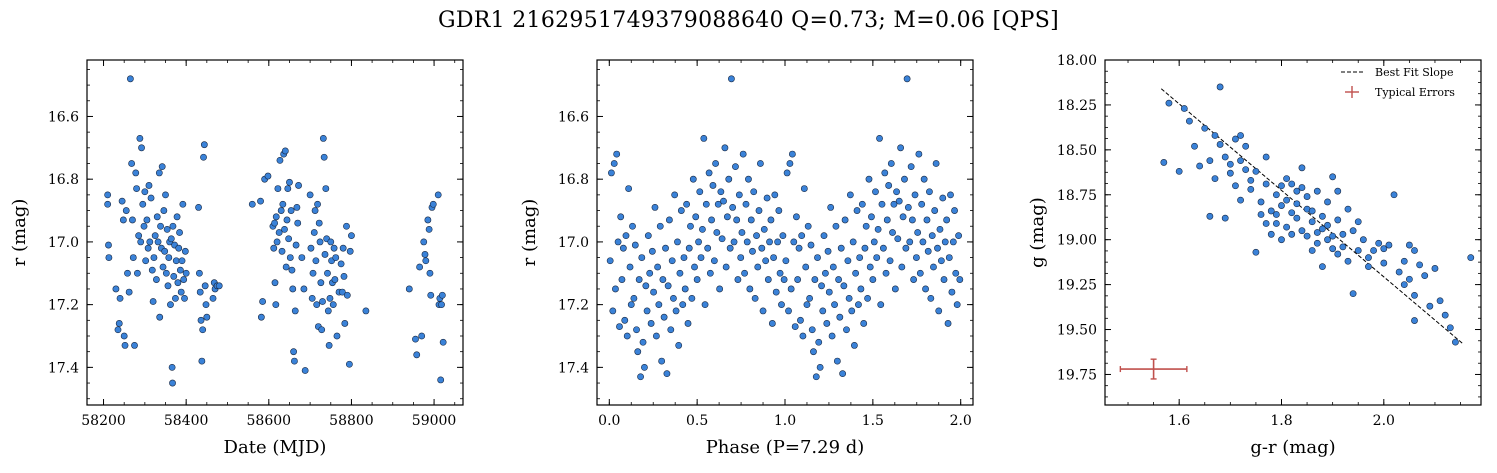 Image resolution: width=1497 pixels, height=473 pixels. Describe the element at coordinates (1179, 421) in the screenshot. I see `x-tick-label: 1.6` at that location.